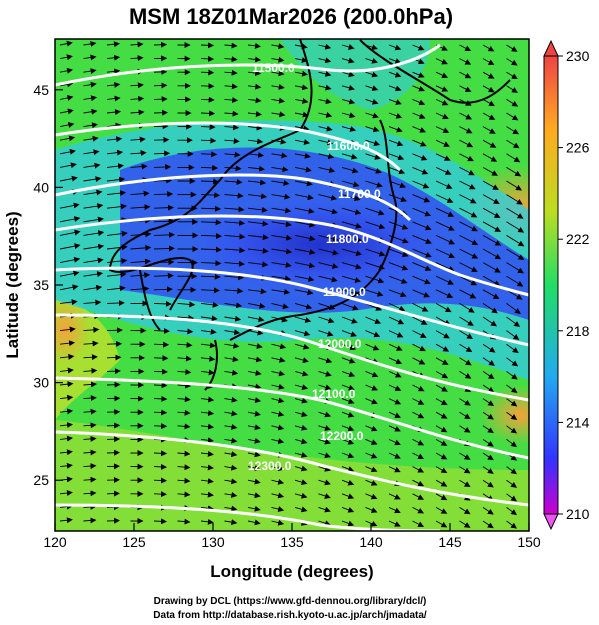  What do you see at coordinates (48, 285) in the screenshot?
I see `y-axis-ticks: 25 30 35 40 45` at bounding box center [48, 285].